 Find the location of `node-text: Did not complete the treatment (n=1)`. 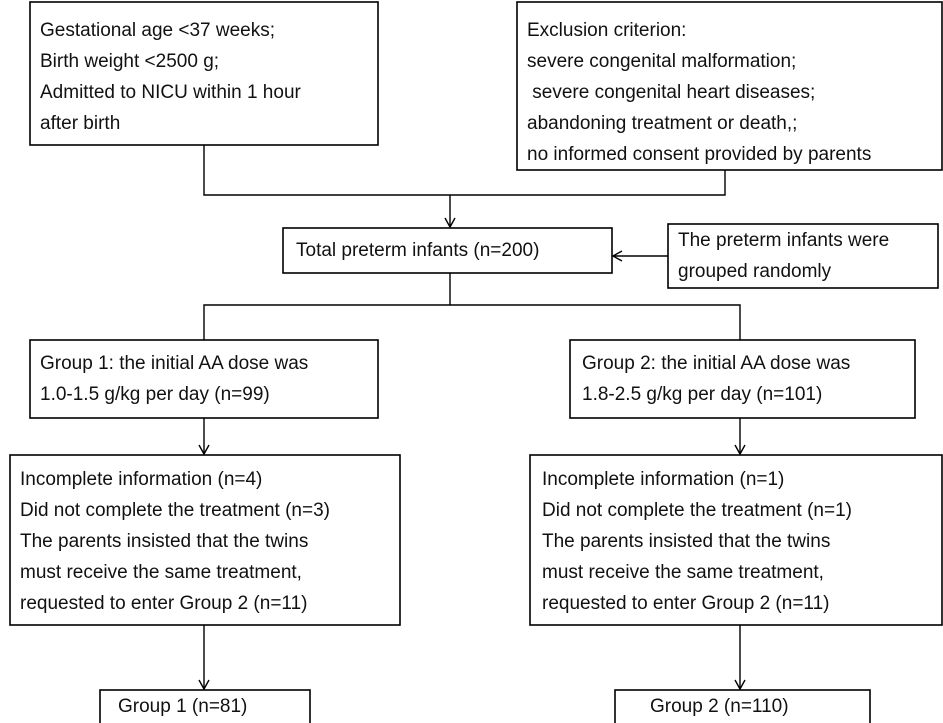

node-text: Did not complete the treatment (n=1) is located at coordinates (697, 510).